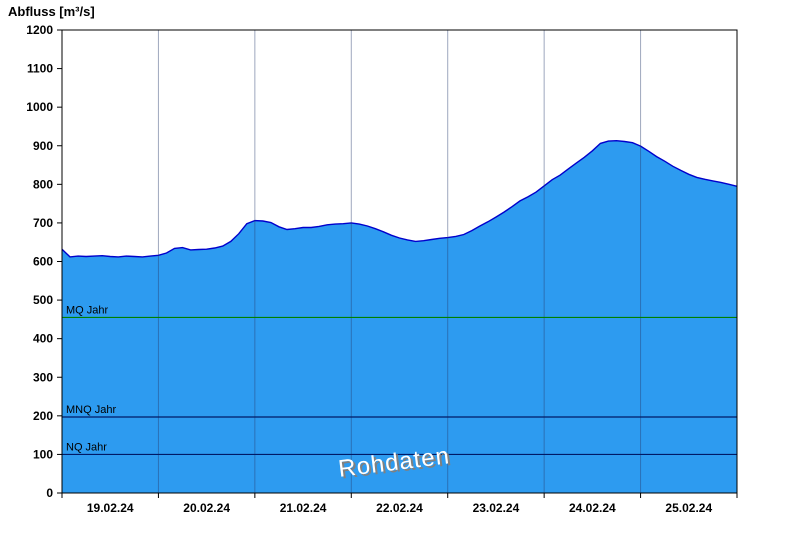 The image size is (800, 550). What do you see at coordinates (43, 377) in the screenshot?
I see `y-tick-label: 300` at bounding box center [43, 377].